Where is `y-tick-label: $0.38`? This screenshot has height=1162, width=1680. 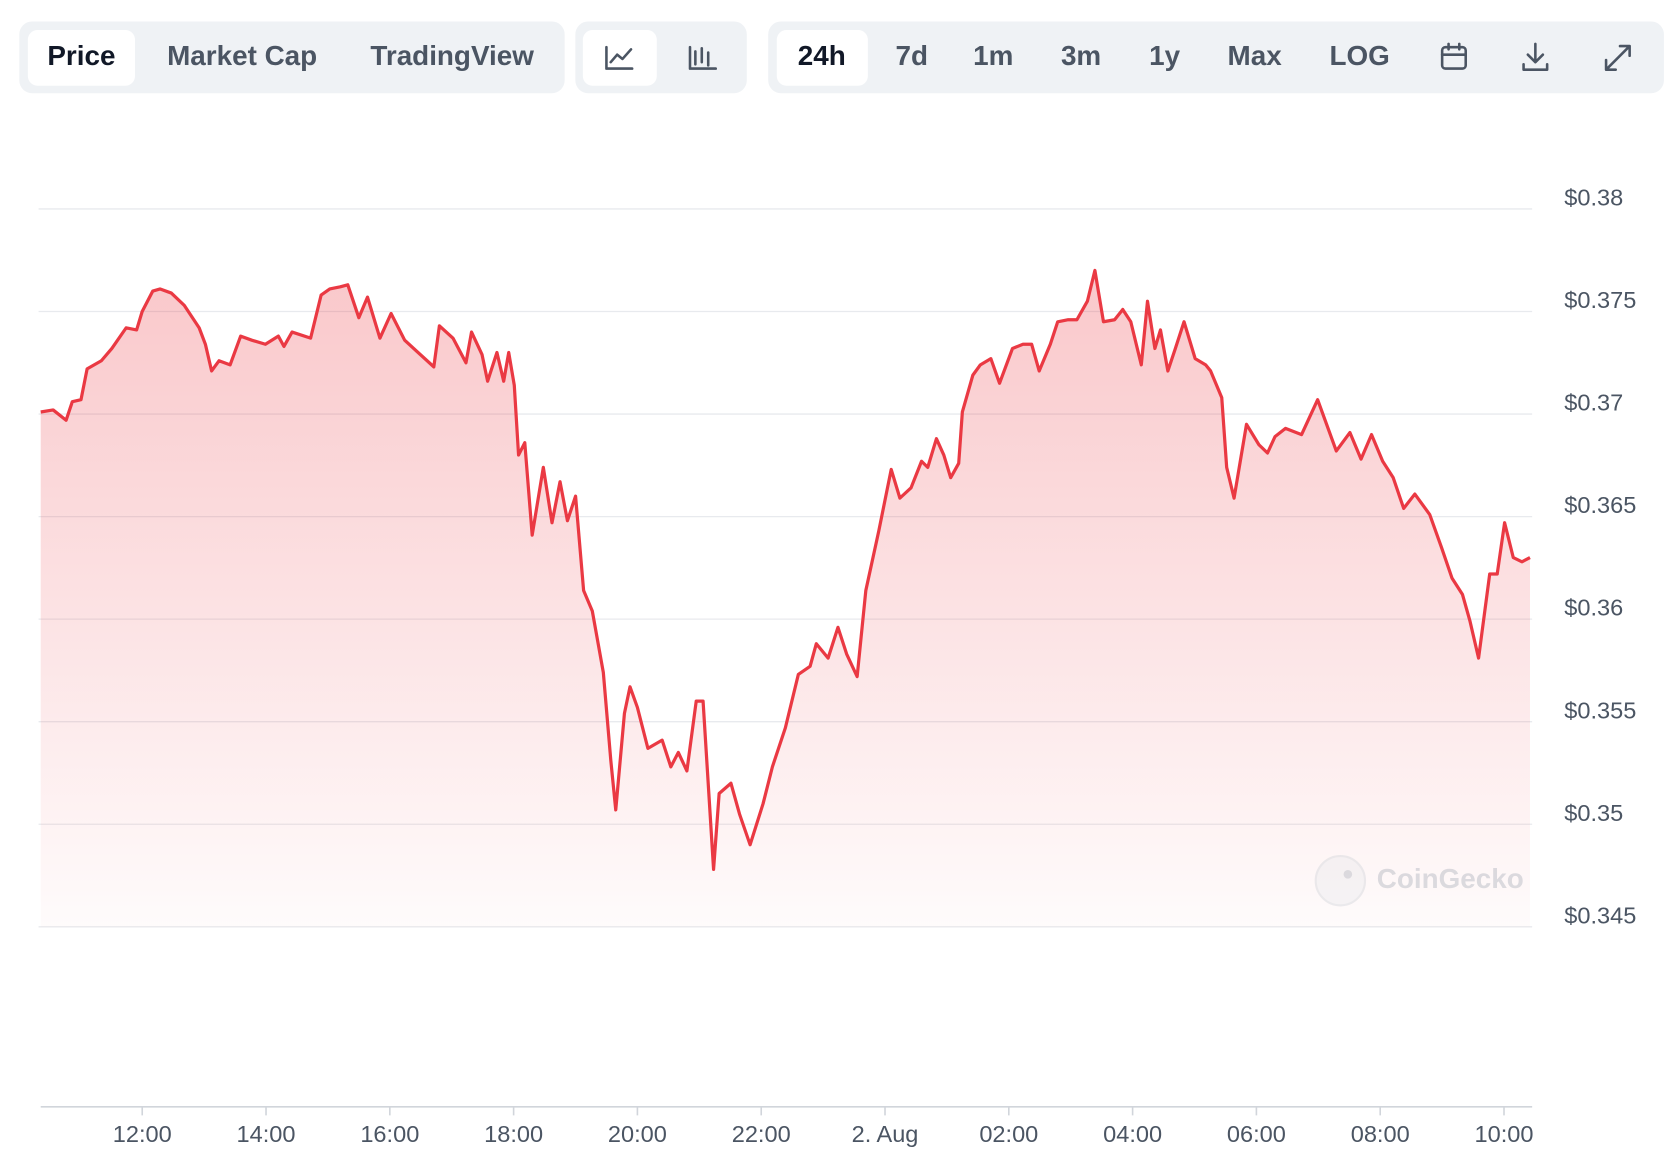
y-tick-label: $0.38 is located at coordinates (1593, 198).